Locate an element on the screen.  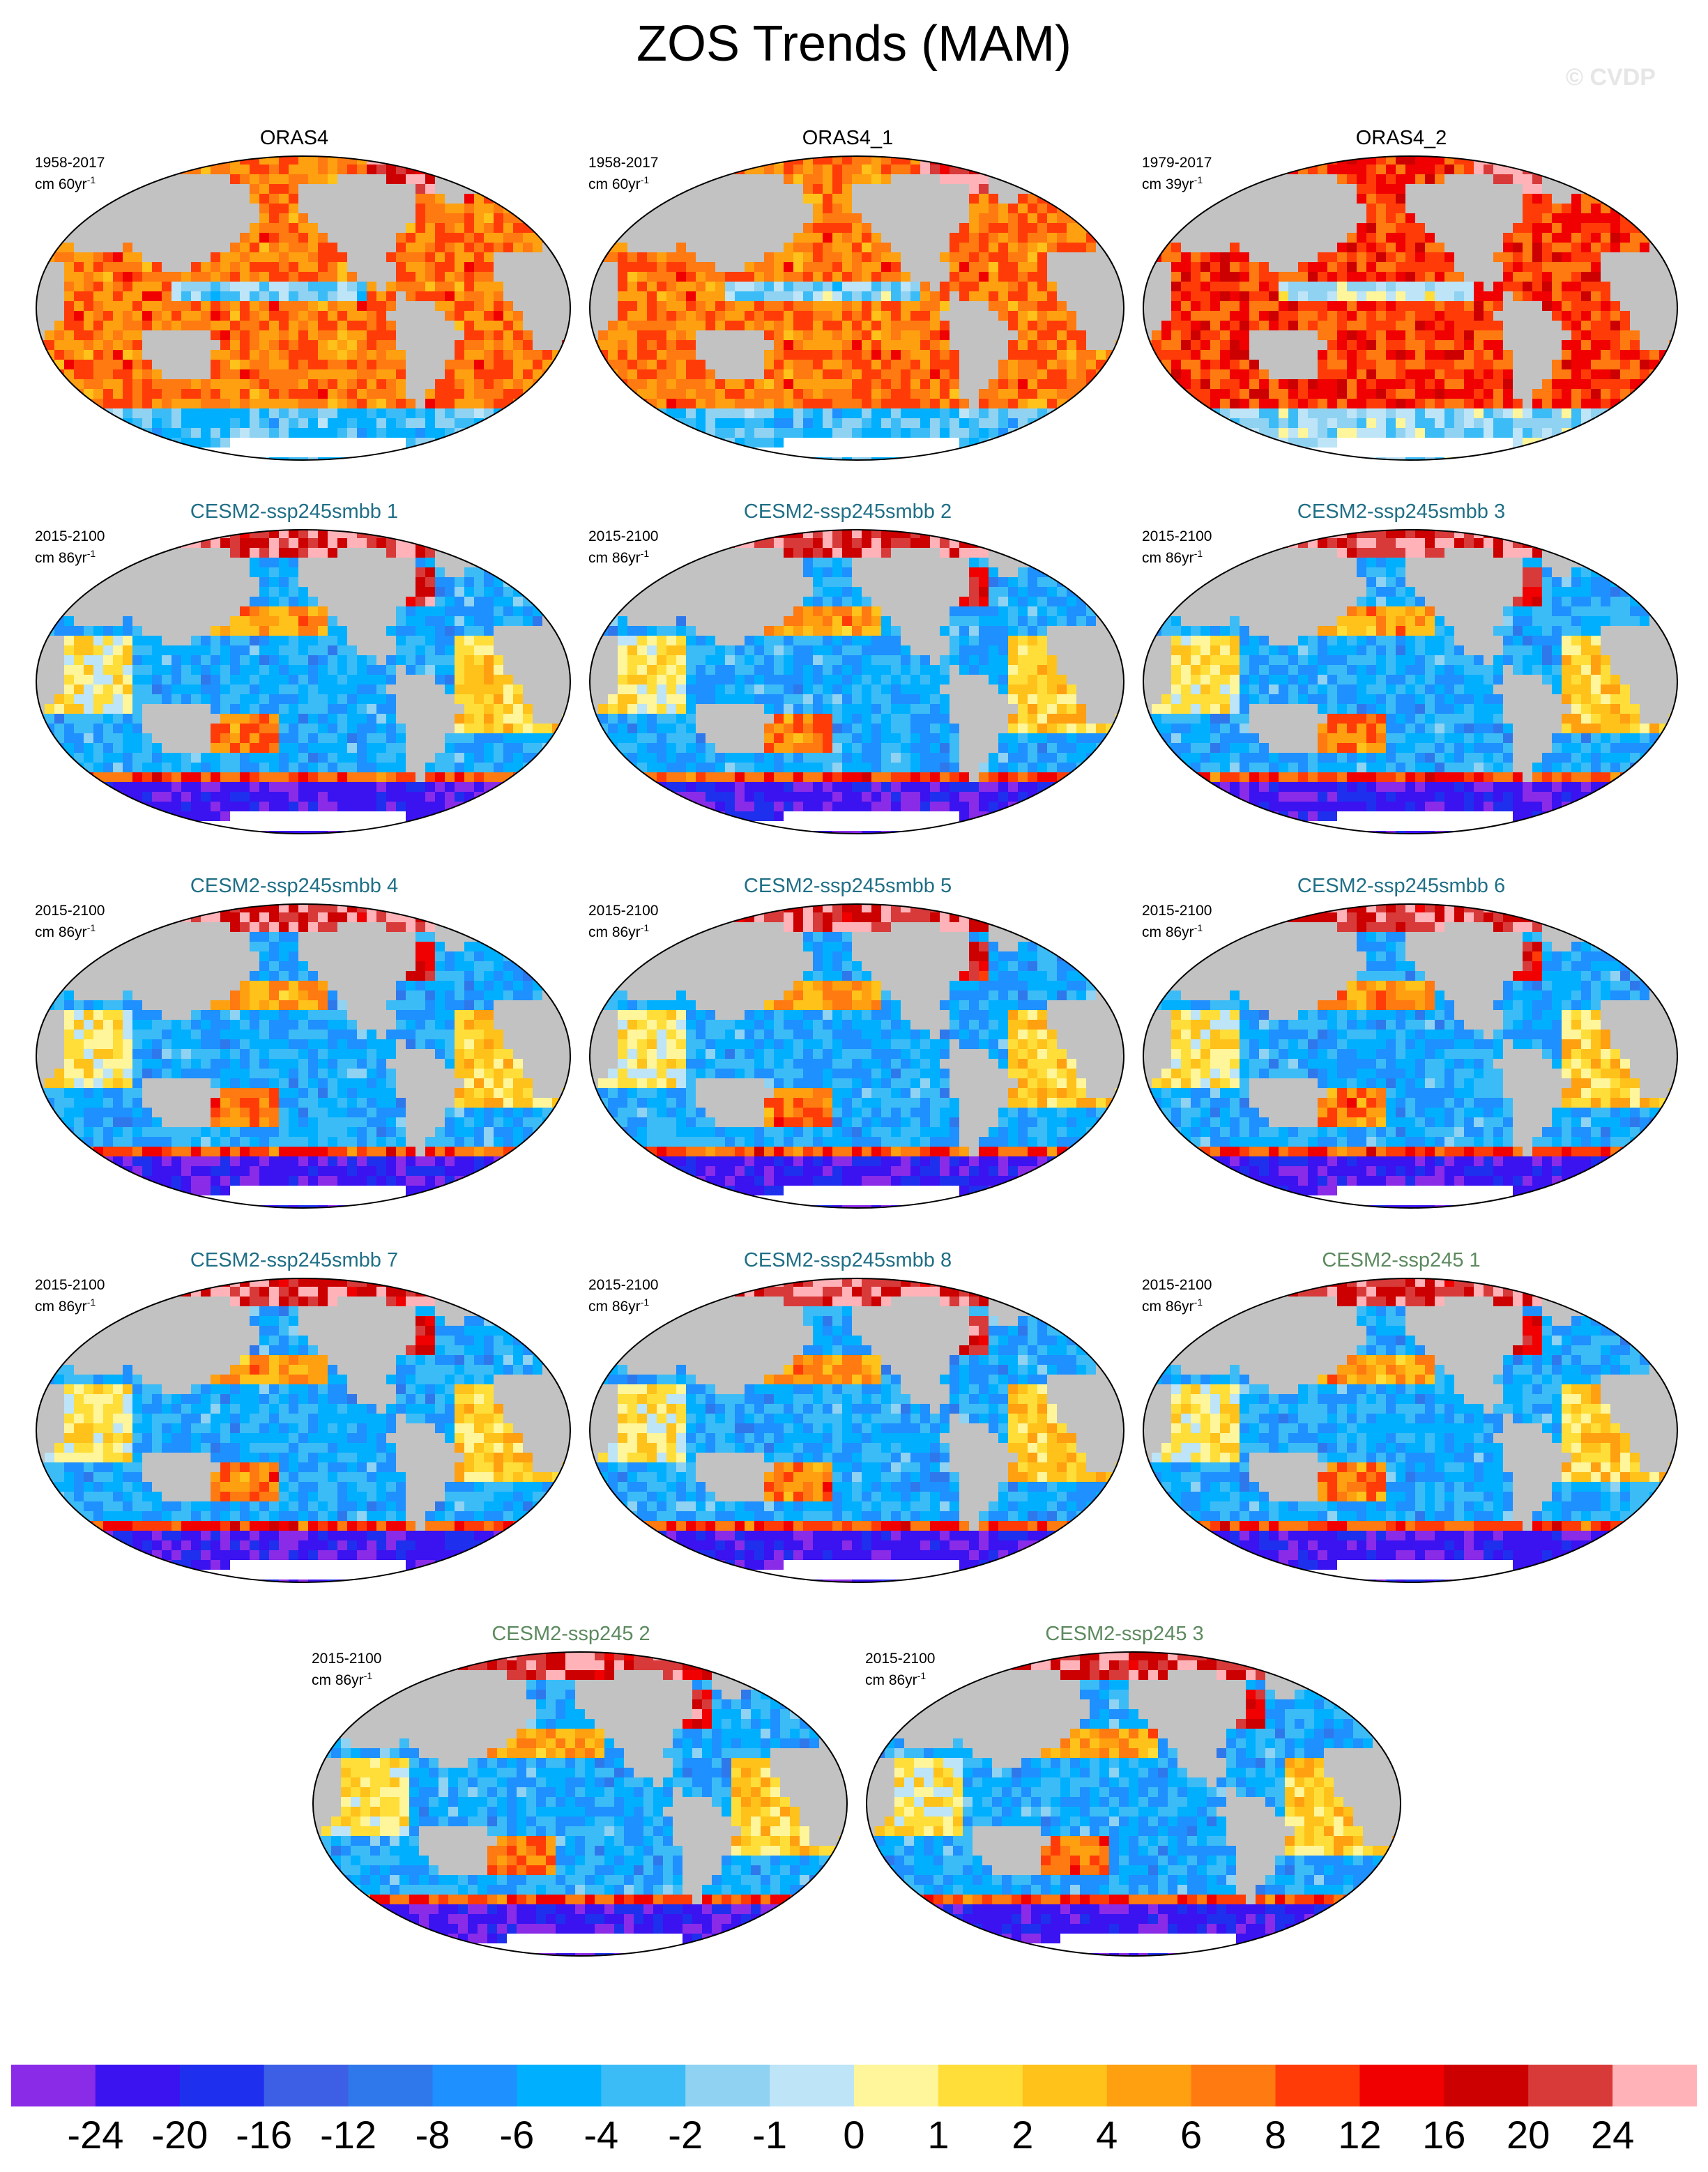
colorbar-tick-label: -6 is located at coordinates (516, 2134).